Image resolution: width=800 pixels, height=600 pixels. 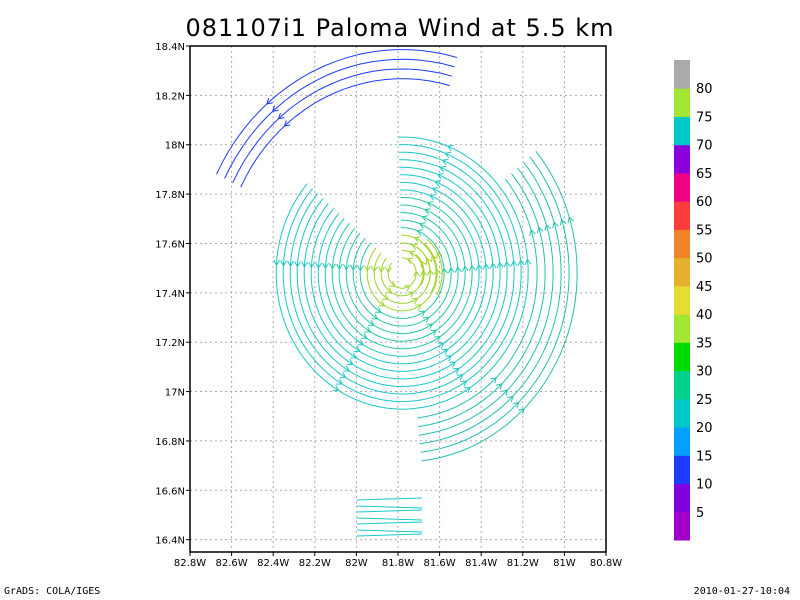 What do you see at coordinates (170, 47) in the screenshot?
I see `y-tick-label: 18.4N` at bounding box center [170, 47].